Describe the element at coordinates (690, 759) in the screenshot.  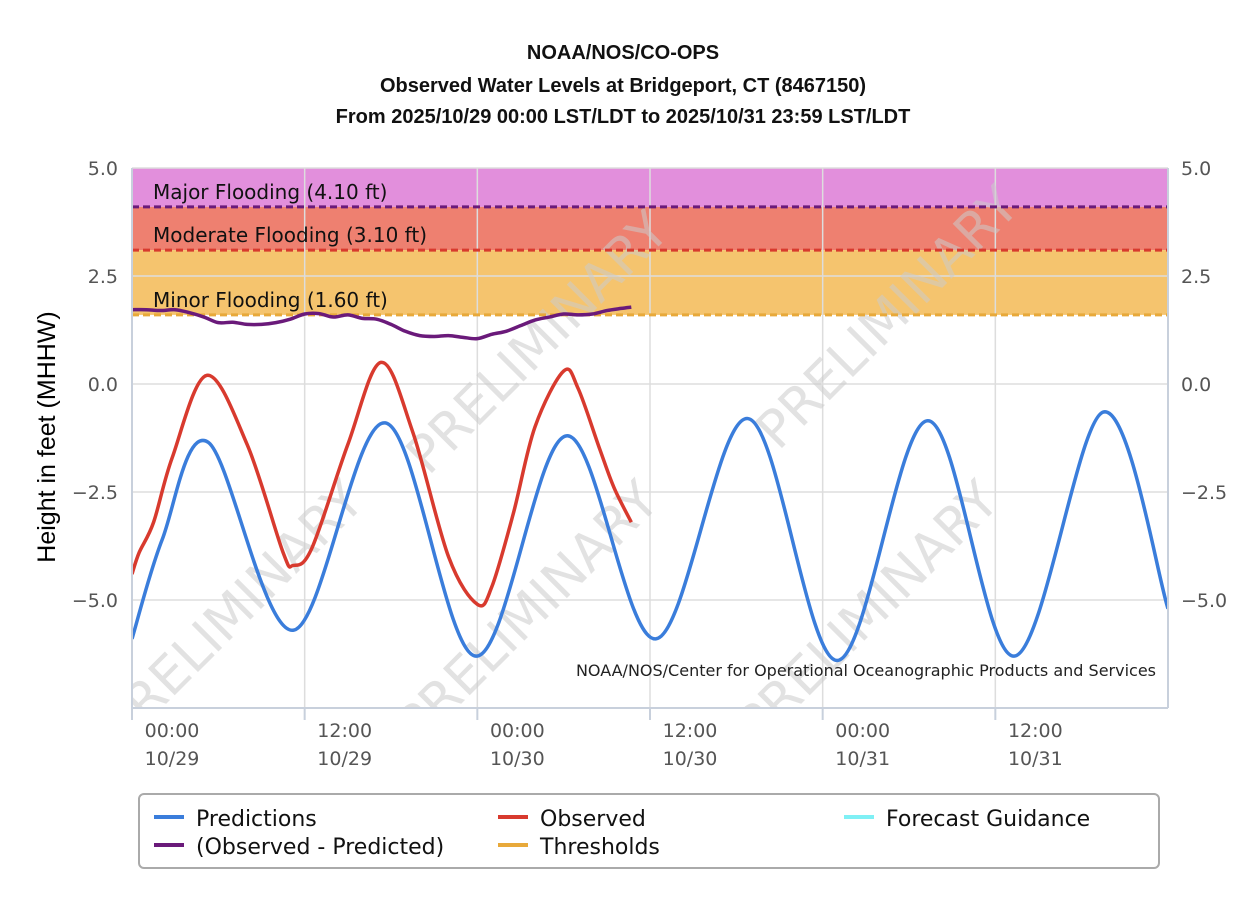
I see `x-tick-date-3: 10/30` at that location.